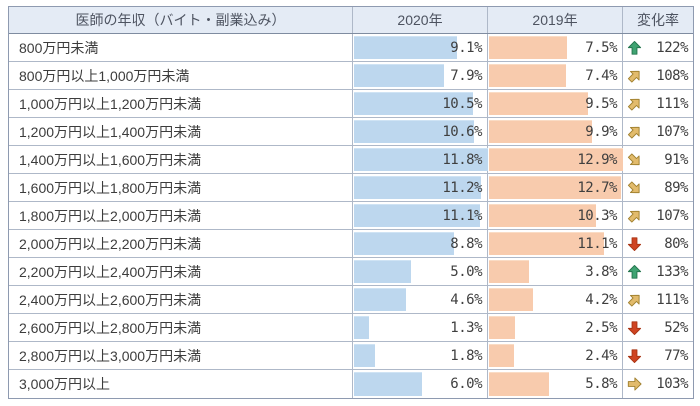 The width and height of the screenshot is (700, 406). What do you see at coordinates (555, 384) in the screenshot?
I see `cell-2019: 5.8%` at bounding box center [555, 384].